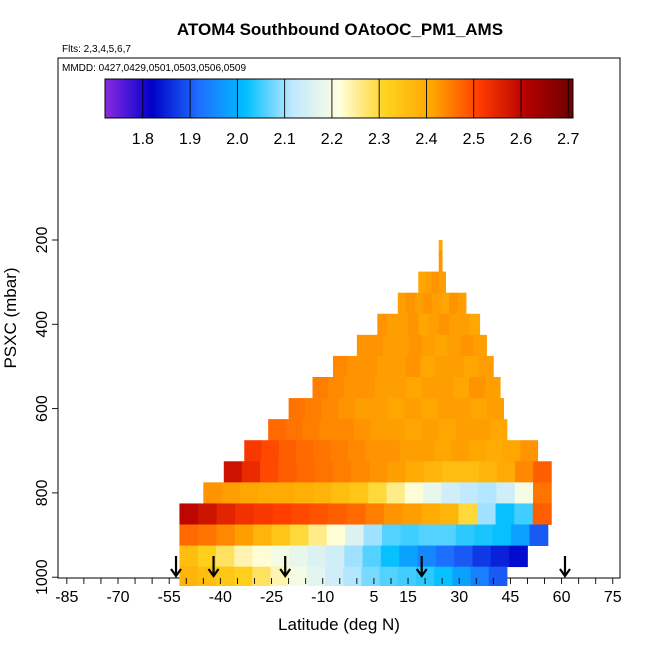 Image resolution: width=650 pixels, height=650 pixels. What do you see at coordinates (340, 29) in the screenshot?
I see `chart-title: ATOM4 Southbound OAtoOC_PM1_AMS` at bounding box center [340, 29].